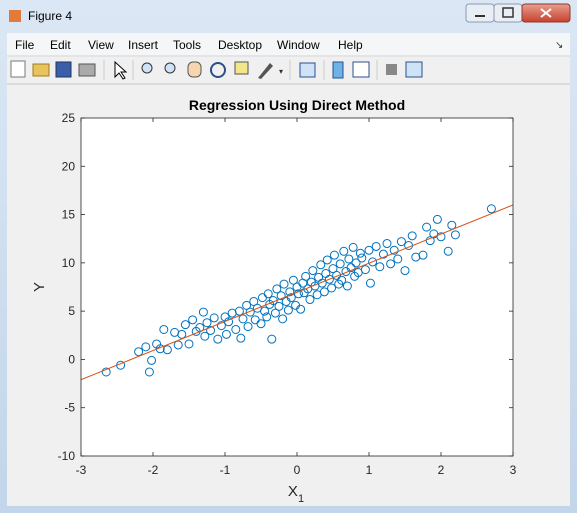  Describe the element at coordinates (225, 470) in the screenshot. I see `x-tick-label: -1` at that location.